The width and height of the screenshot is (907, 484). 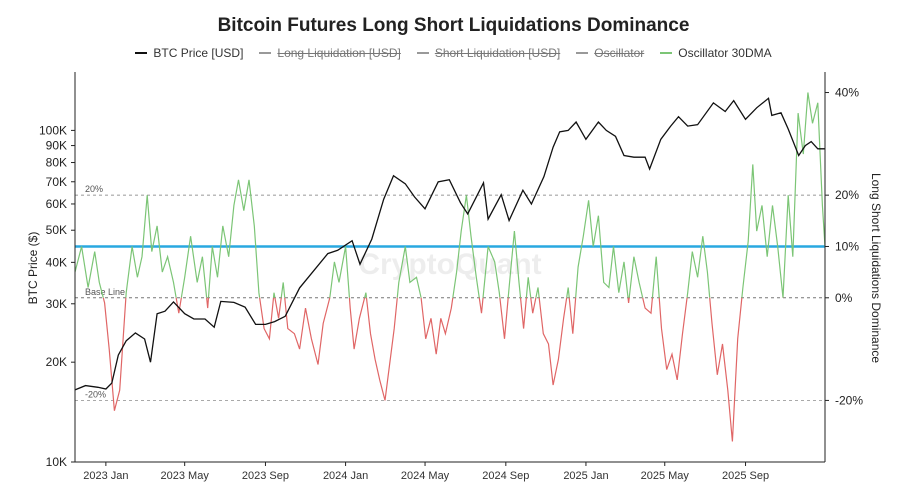 What do you see at coordinates (847, 93) in the screenshot?
I see `right-tick-label: 40%` at bounding box center [847, 93].